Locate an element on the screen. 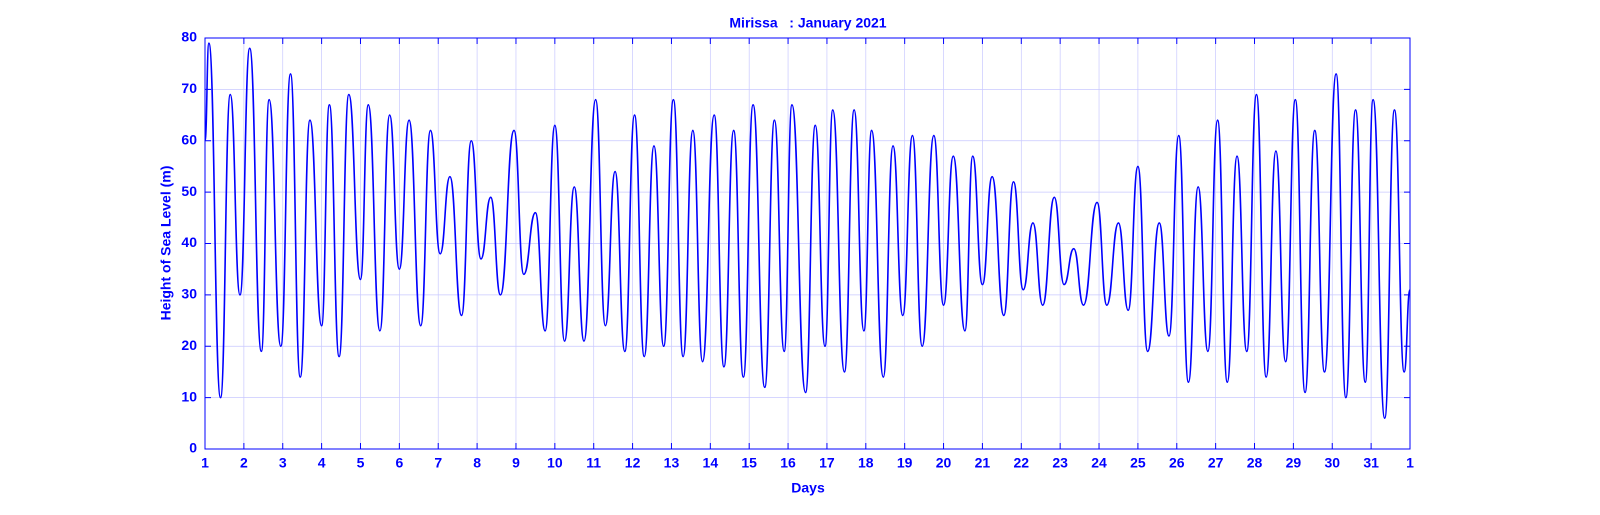 This screenshot has width=1600, height=515. x-tick-label: 24 is located at coordinates (1099, 463).